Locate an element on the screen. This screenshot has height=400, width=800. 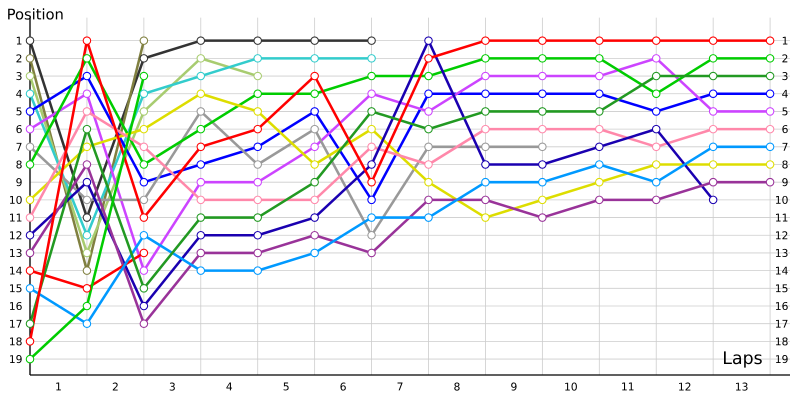
y-tick-label: 18 is located at coordinates (16, 341).